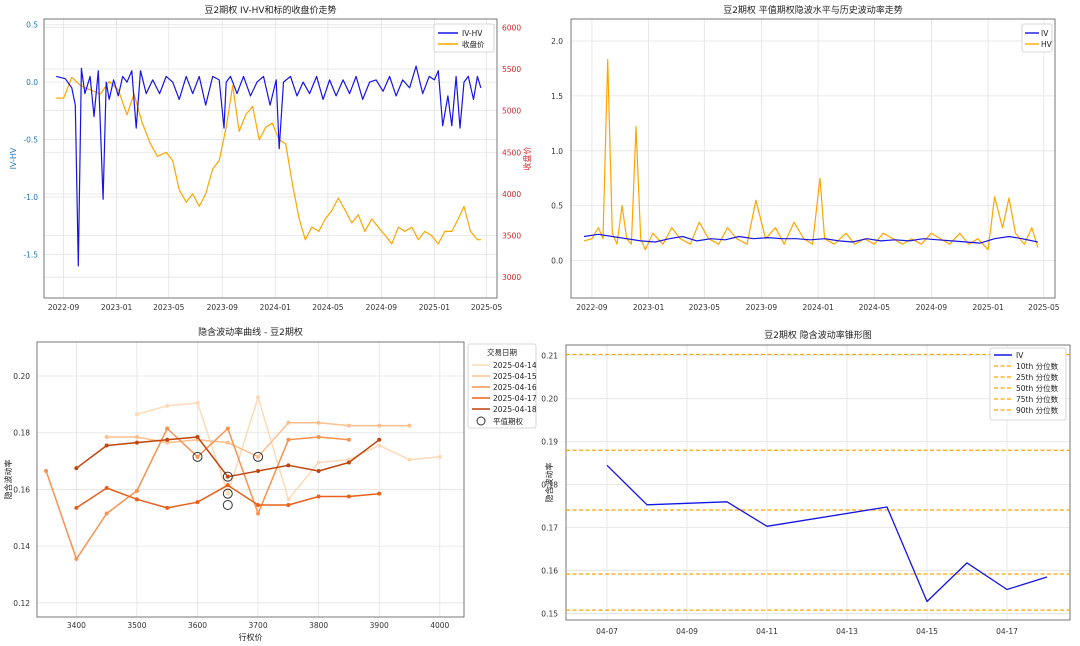 Image resolution: width=1080 pixels, height=646 pixels. What do you see at coordinates (557, 41) in the screenshot?
I see `y-tick-label: 2.0` at bounding box center [557, 41].